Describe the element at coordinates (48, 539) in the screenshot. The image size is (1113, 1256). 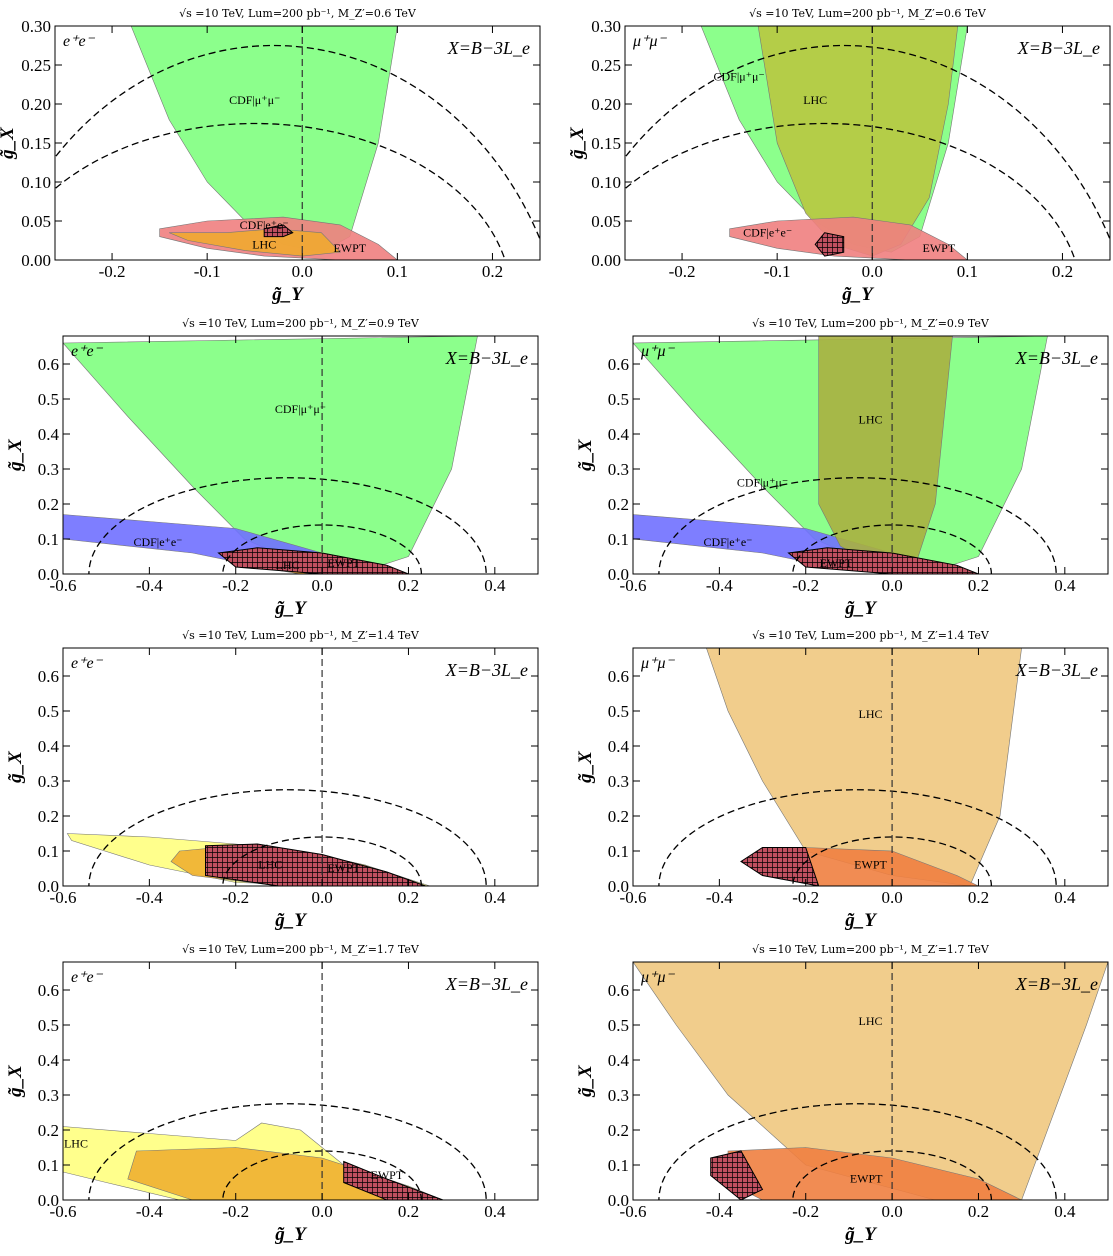
I see `y-tick-label: 0.1` at that location.